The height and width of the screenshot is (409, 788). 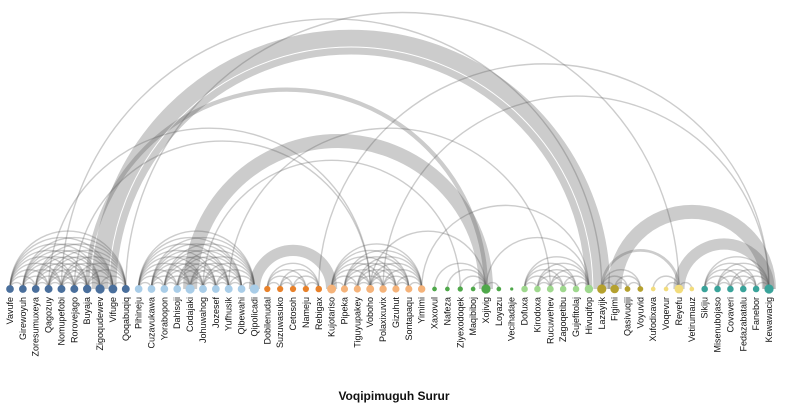 I want to click on node-tiguyupakey, so click(x=357, y=289).